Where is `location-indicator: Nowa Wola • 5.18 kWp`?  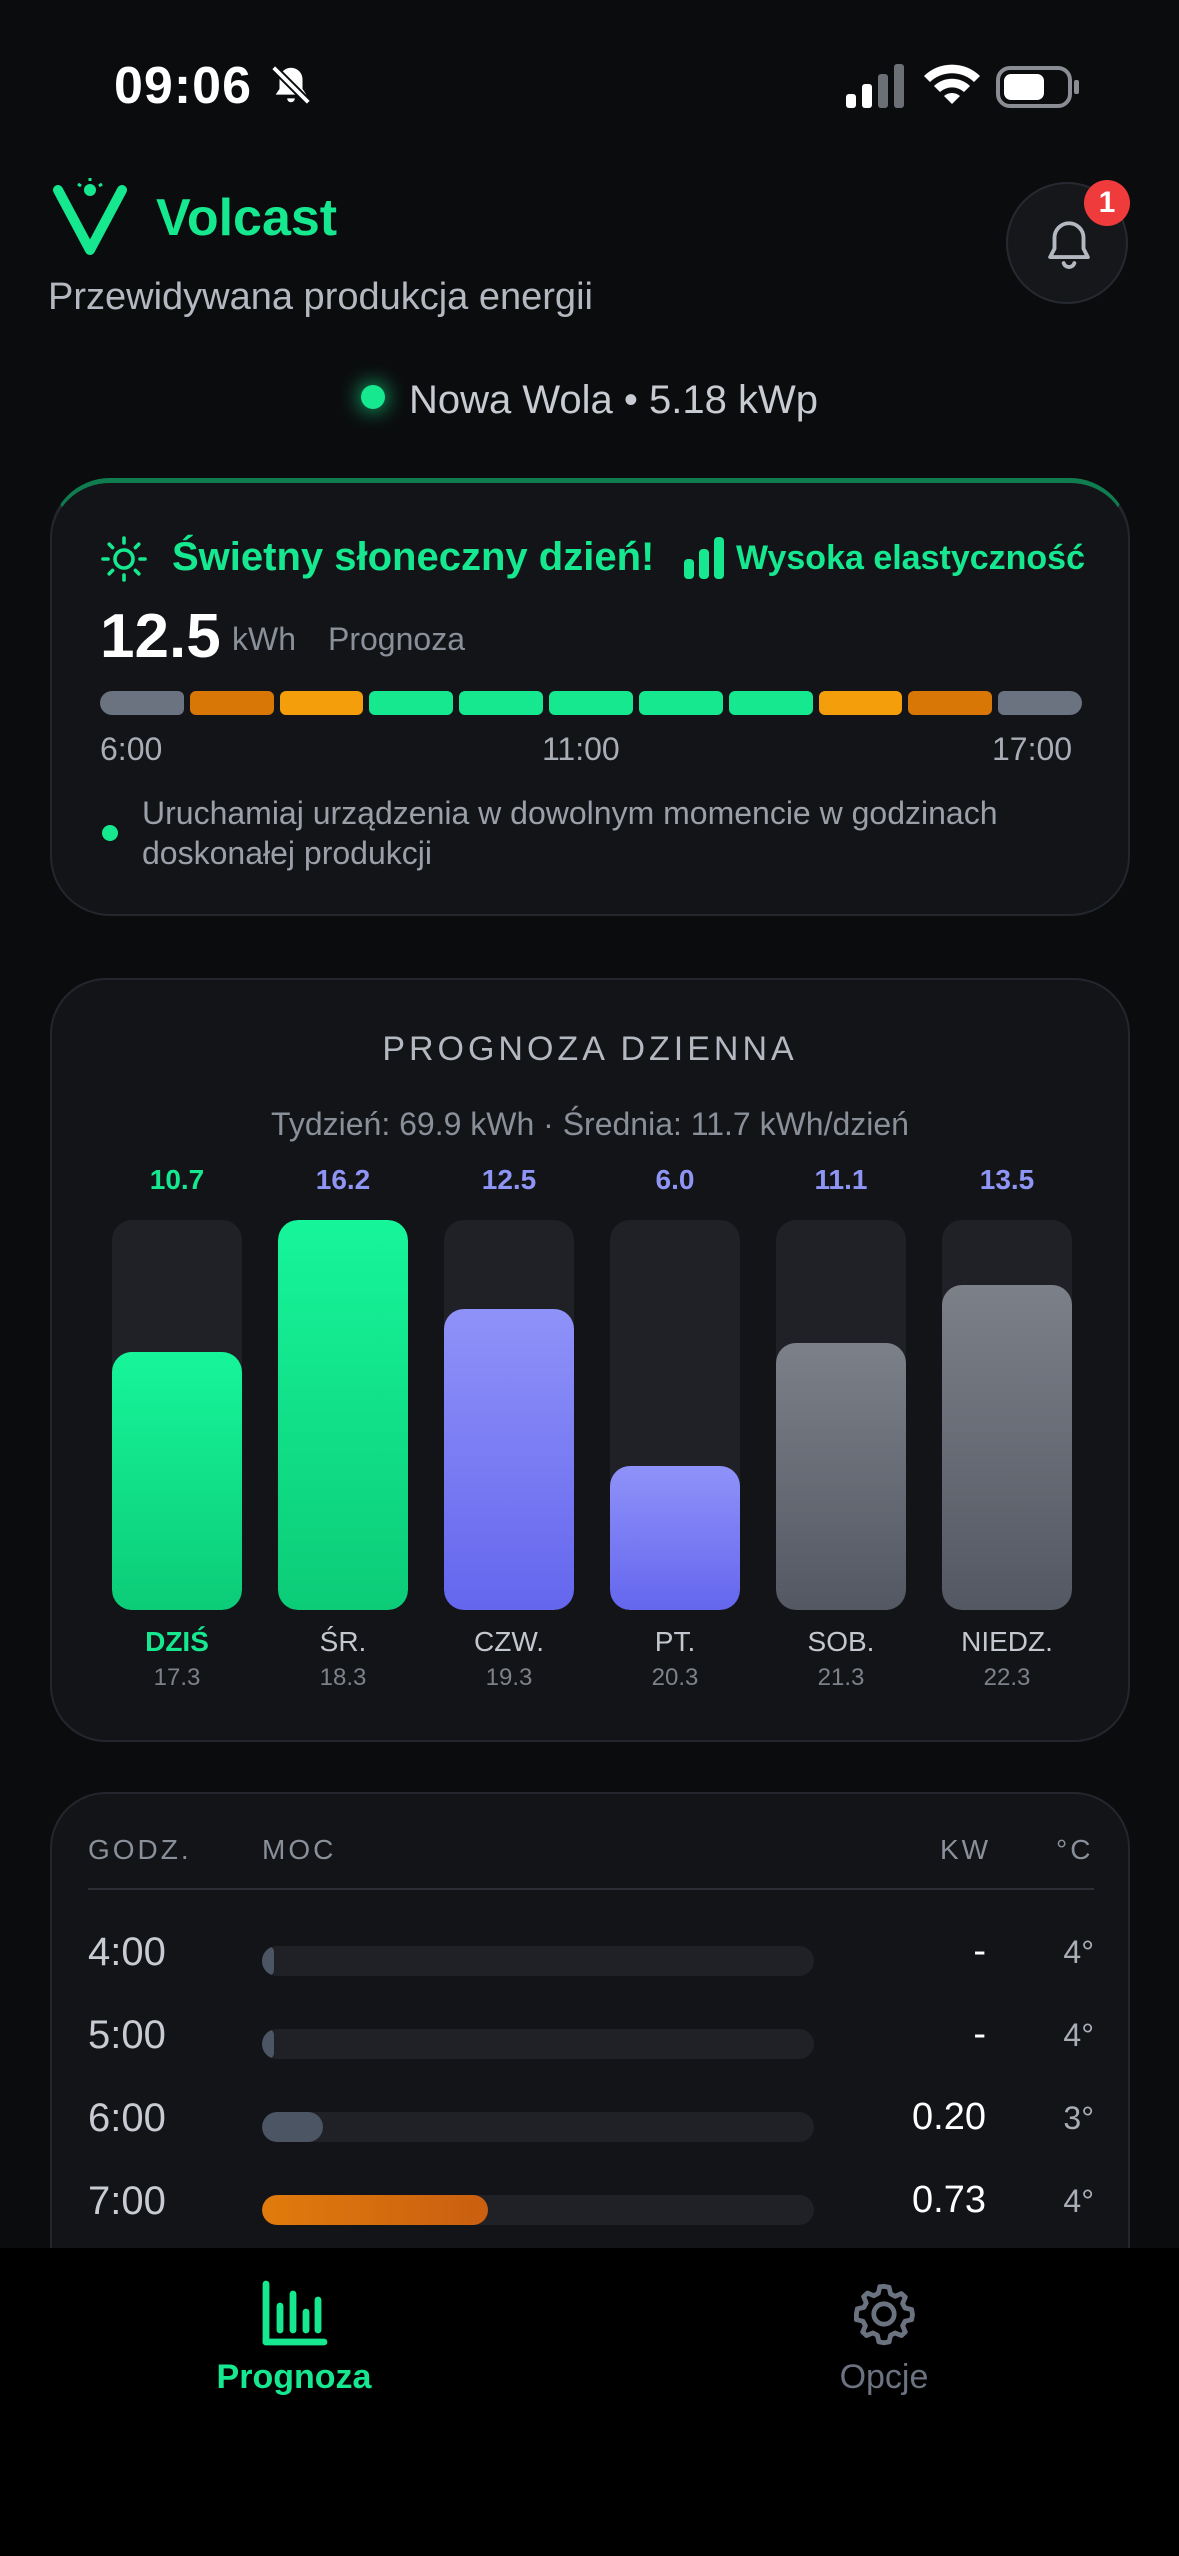 location-indicator: Nowa Wola • 5.18 kWp is located at coordinates (589, 400).